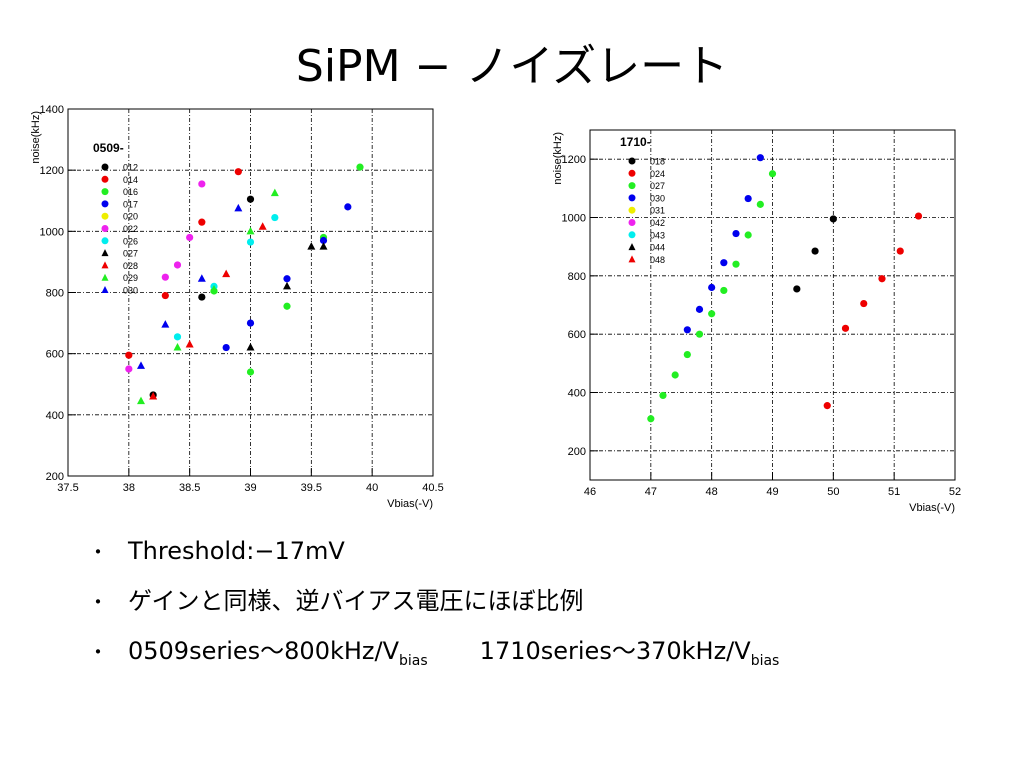 The image size is (1024, 768). What do you see at coordinates (130, 229) in the screenshot?
I see `legend-entry-label: 022` at bounding box center [130, 229].